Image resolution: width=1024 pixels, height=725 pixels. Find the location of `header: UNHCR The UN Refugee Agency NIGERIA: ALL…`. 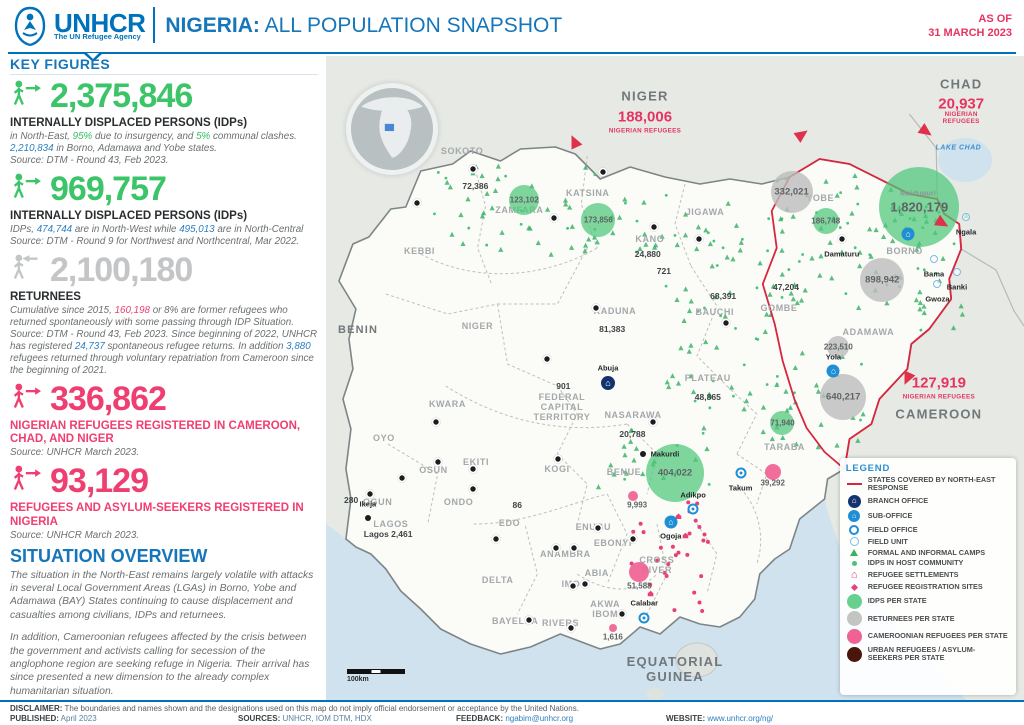

header: UNHCR The UN Refugee Agency NIGERIA: ALL… is located at coordinates (512, 31).